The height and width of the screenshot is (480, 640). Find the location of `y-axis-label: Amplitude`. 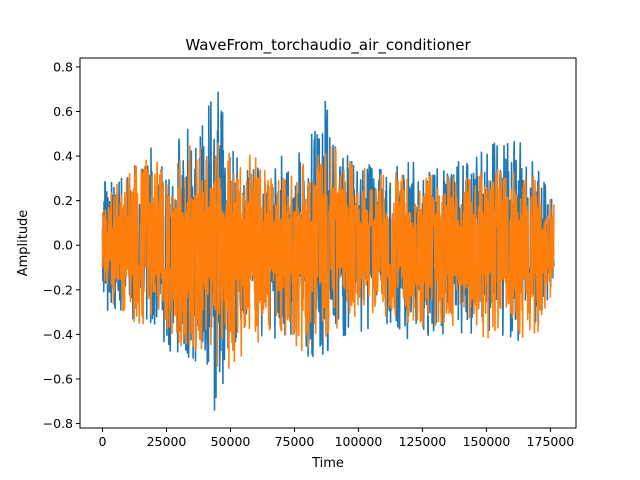

y-axis-label: Amplitude is located at coordinates (23, 243).